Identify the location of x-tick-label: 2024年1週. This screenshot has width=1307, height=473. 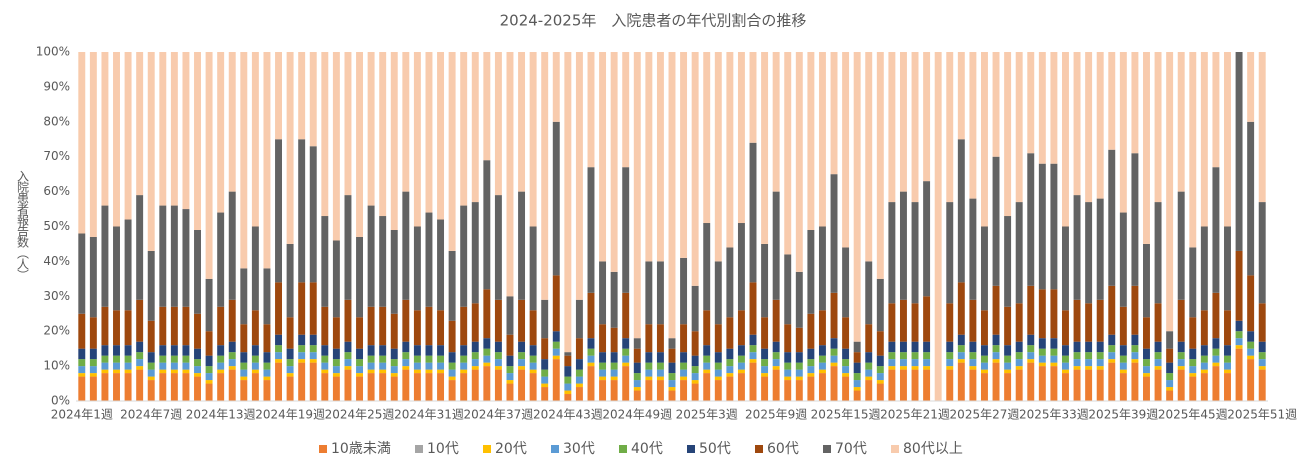
(82, 415).